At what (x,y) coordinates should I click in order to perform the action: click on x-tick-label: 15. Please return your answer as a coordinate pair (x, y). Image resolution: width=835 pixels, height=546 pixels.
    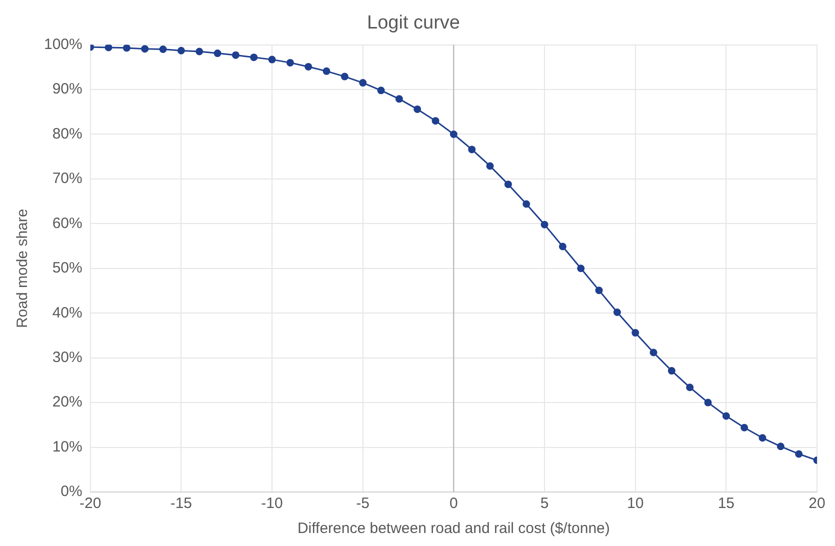
    Looking at the image, I should click on (726, 503).